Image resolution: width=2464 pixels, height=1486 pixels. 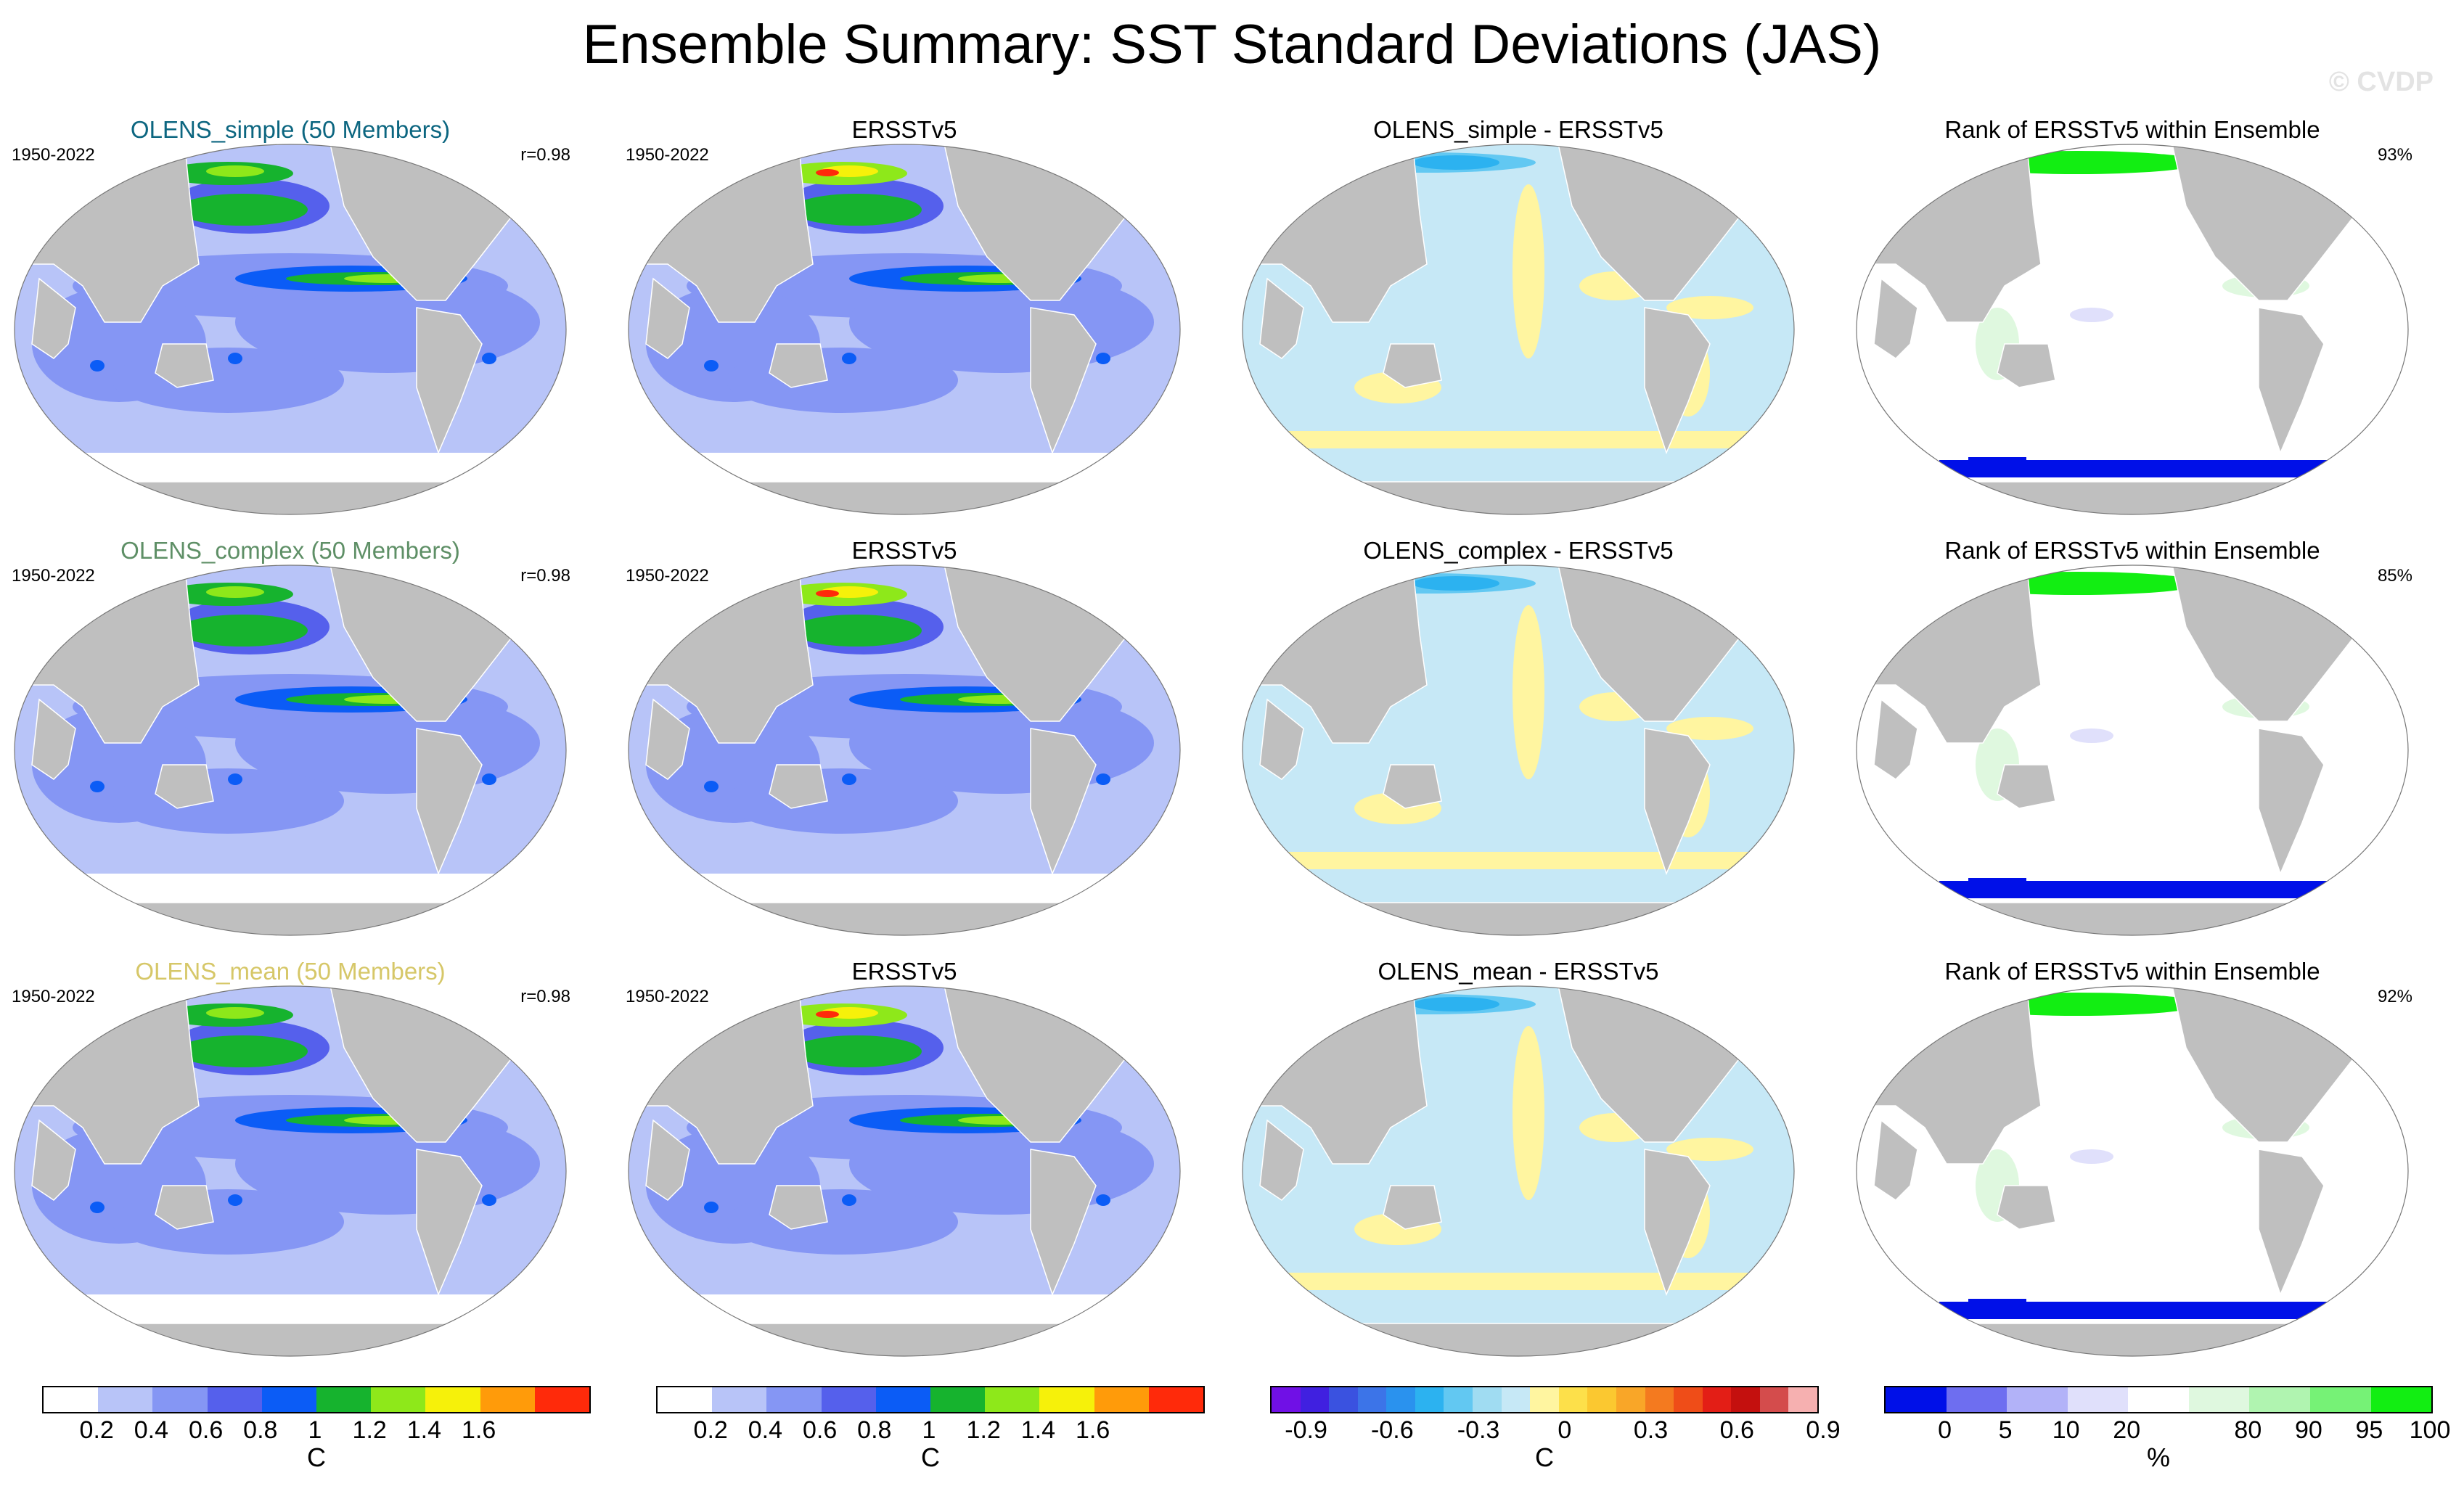 What do you see at coordinates (290, 888) in the screenshot?
I see `sd-southern-ocean-band` at bounding box center [290, 888].